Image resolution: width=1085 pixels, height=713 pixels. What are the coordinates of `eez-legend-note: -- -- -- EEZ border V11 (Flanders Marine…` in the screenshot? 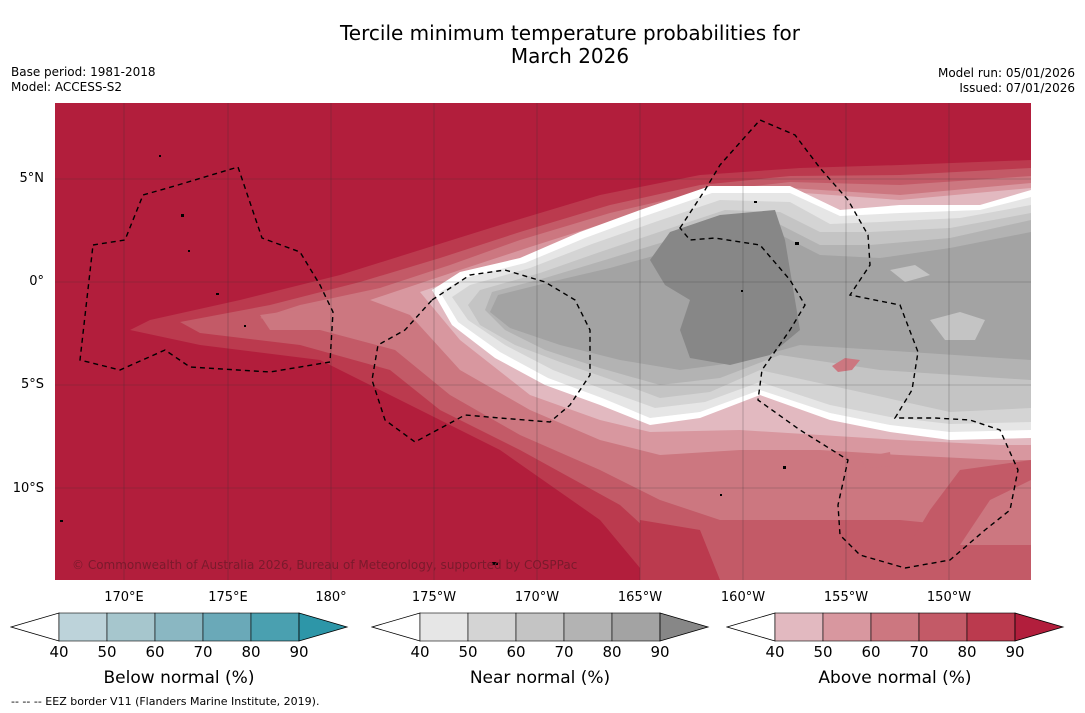 It's located at (165, 701).